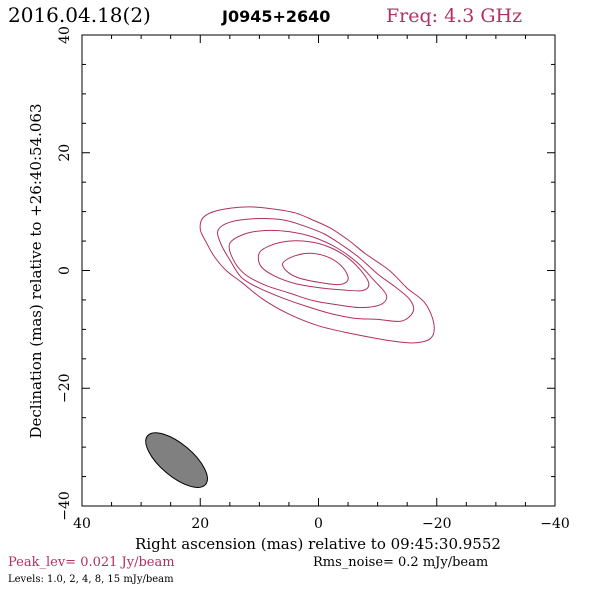  Describe the element at coordinates (454, 16) in the screenshot. I see `frequency-label: Freq: 4.3 GHz` at that location.